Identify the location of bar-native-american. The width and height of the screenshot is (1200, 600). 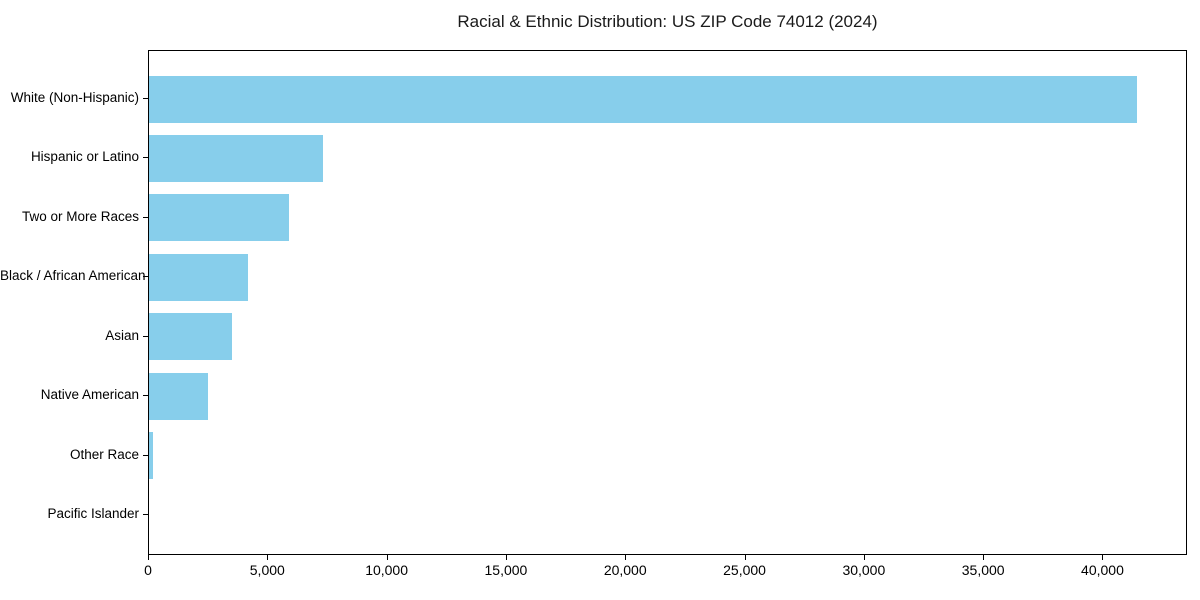
(178, 396).